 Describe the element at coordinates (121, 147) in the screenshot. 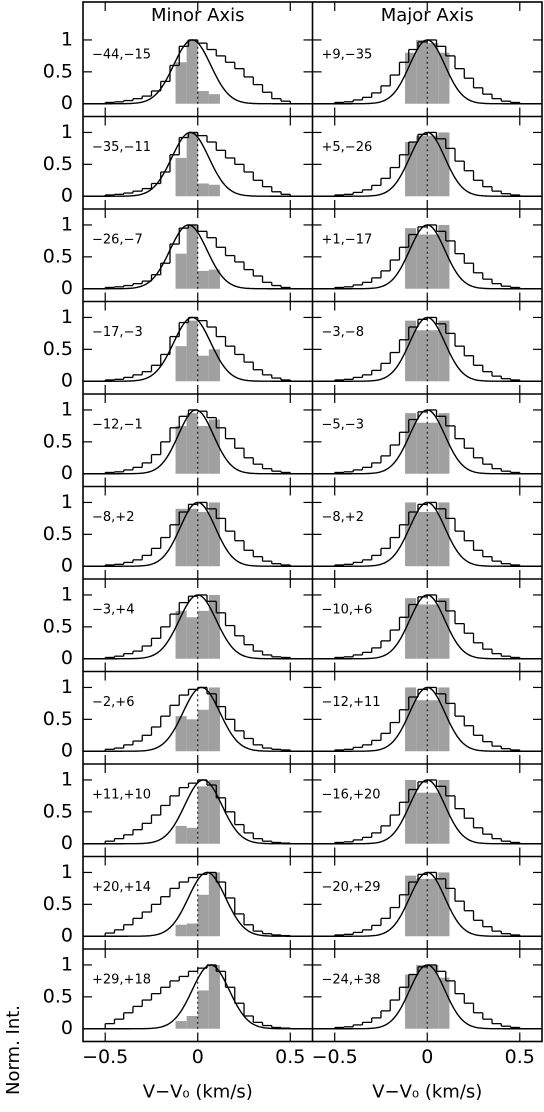

I see `panel-label: −35,−11` at that location.